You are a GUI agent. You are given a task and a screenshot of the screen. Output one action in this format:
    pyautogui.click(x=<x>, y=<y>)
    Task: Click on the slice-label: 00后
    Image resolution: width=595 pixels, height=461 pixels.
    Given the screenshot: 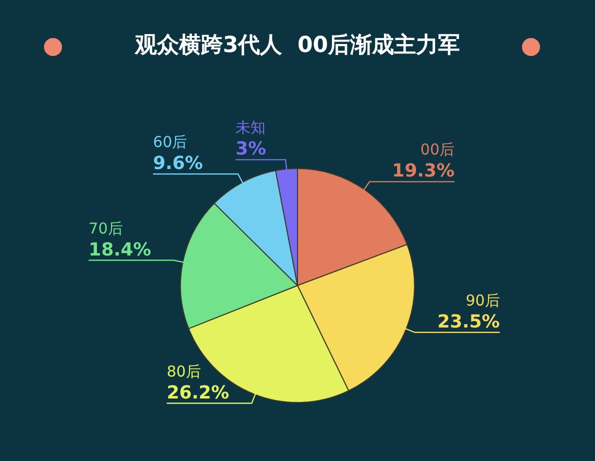 What is the action you would take?
    pyautogui.click(x=437, y=149)
    